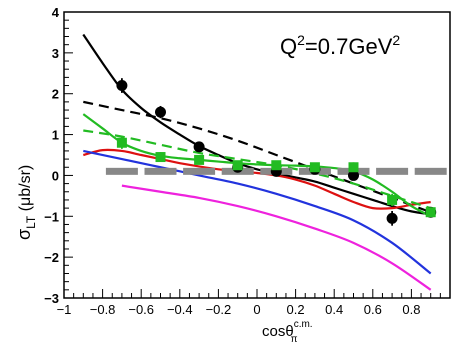 This screenshot has height=345, width=462. Describe the element at coordinates (103, 309) in the screenshot. I see `x-tick-label: −0.8` at that location.